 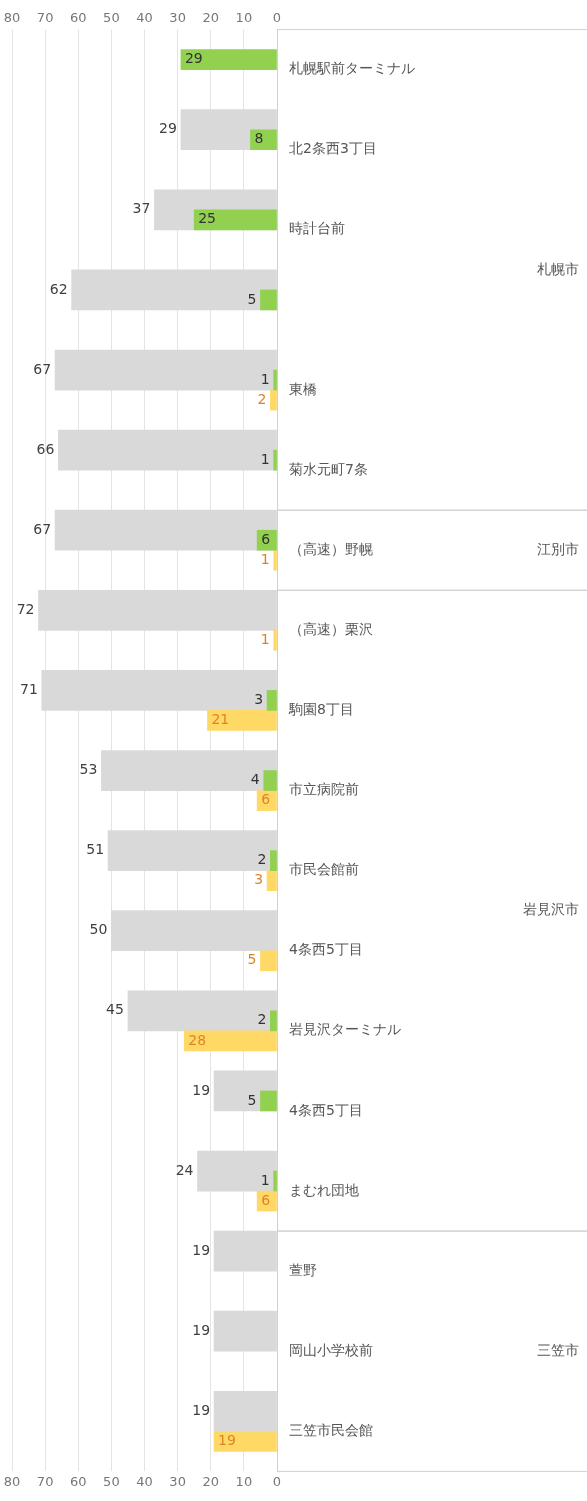 I want to click on y-tick-label: 市立病院前, so click(x=324, y=789).